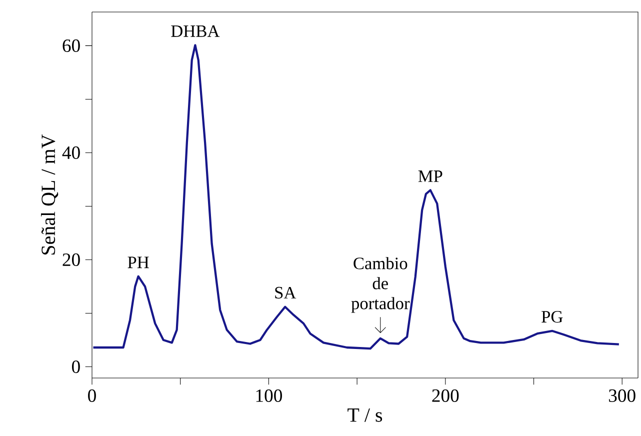  I want to click on annotation: Cambio de portador, so click(380, 285).